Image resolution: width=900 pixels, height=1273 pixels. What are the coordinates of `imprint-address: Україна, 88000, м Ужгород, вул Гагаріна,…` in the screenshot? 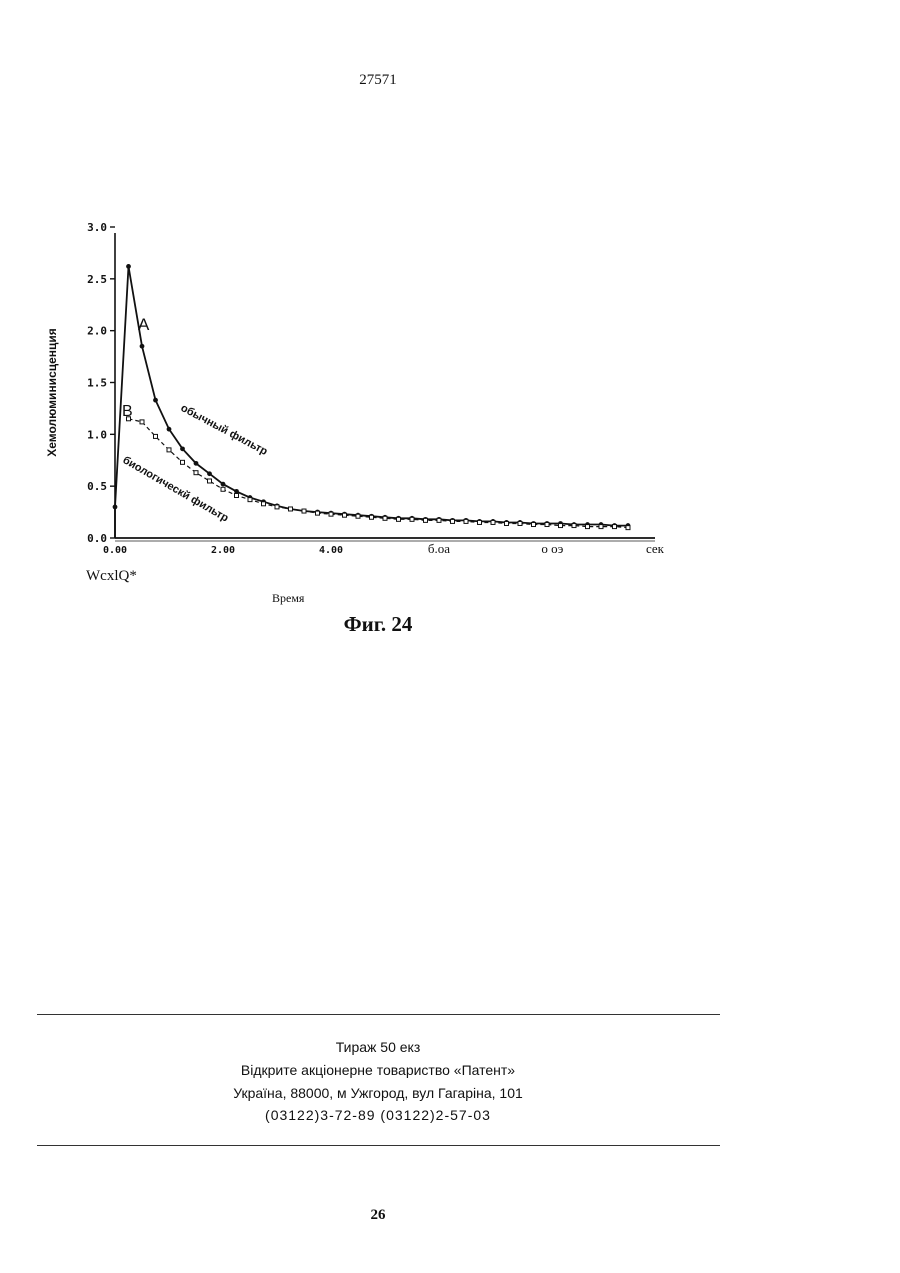 It's located at (378, 1093).